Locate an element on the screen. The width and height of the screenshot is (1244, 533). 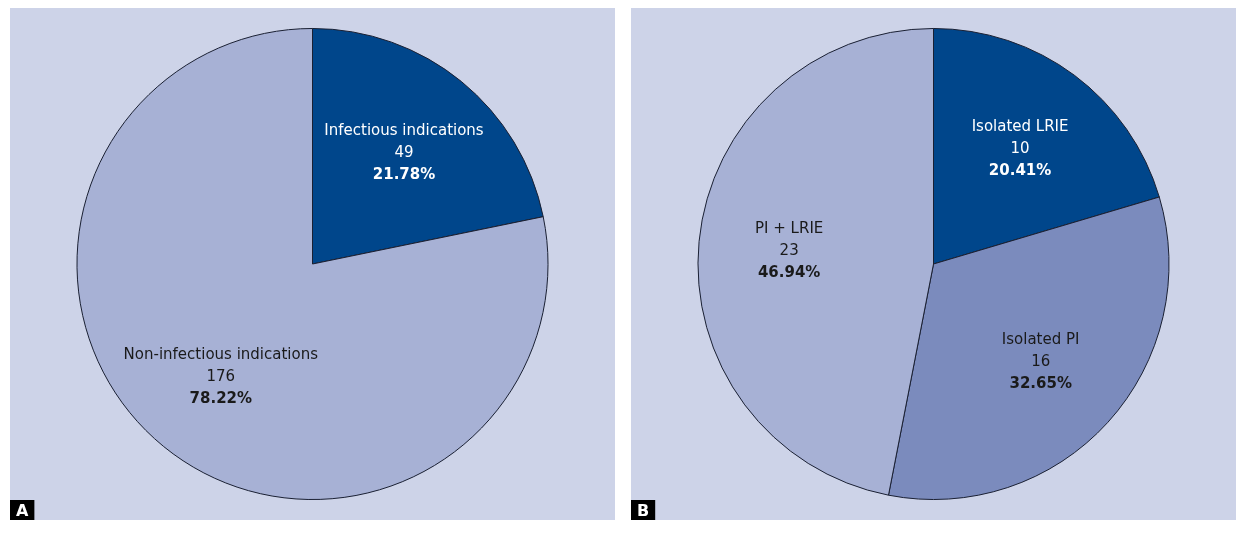
slice-label: Non-infectious indications is located at coordinates (221, 354).